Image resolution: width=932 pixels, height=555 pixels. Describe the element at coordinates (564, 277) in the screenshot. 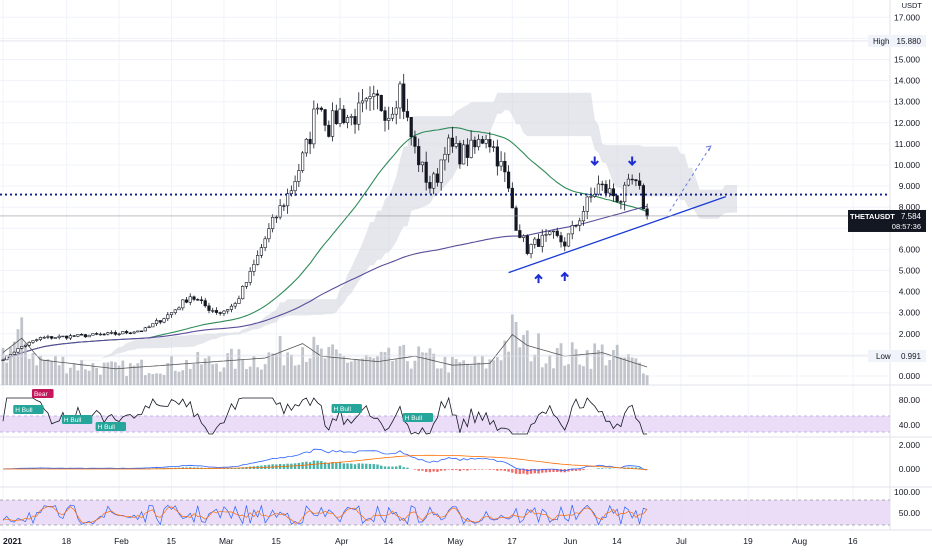

I see `arrow-up-icon` at that location.